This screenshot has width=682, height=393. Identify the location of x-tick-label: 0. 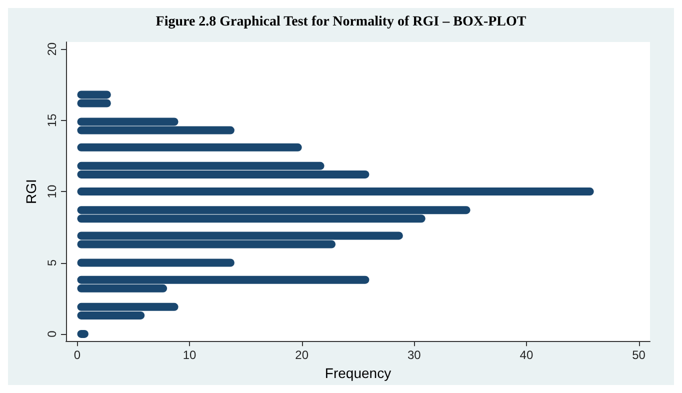
(77, 355).